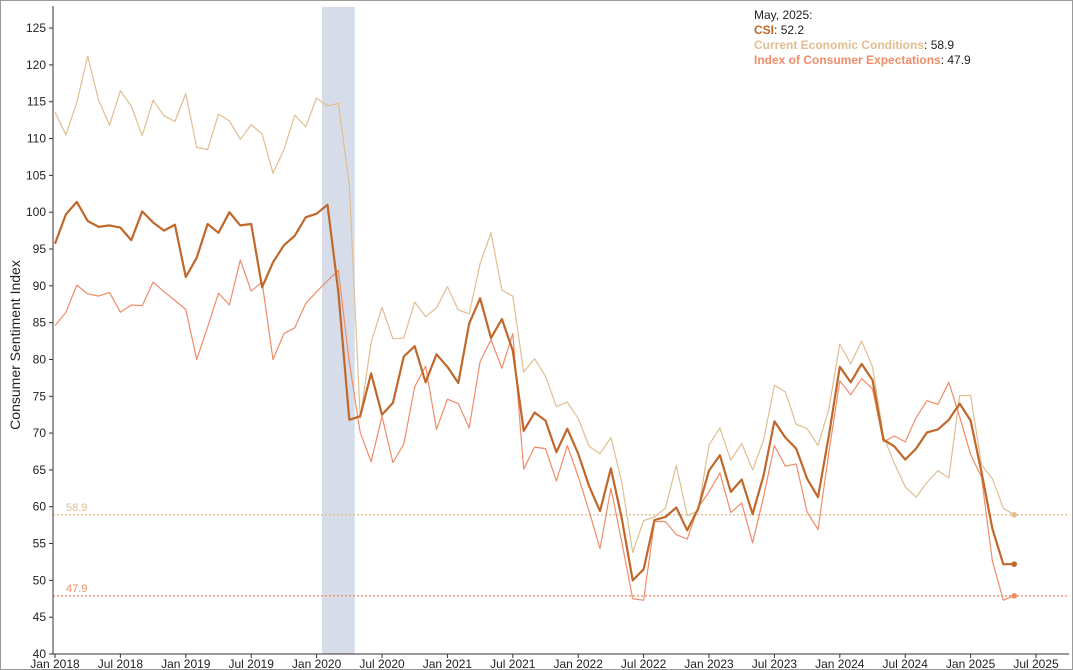  I want to click on x-tick-label-0: Jan 2018, so click(55, 663).